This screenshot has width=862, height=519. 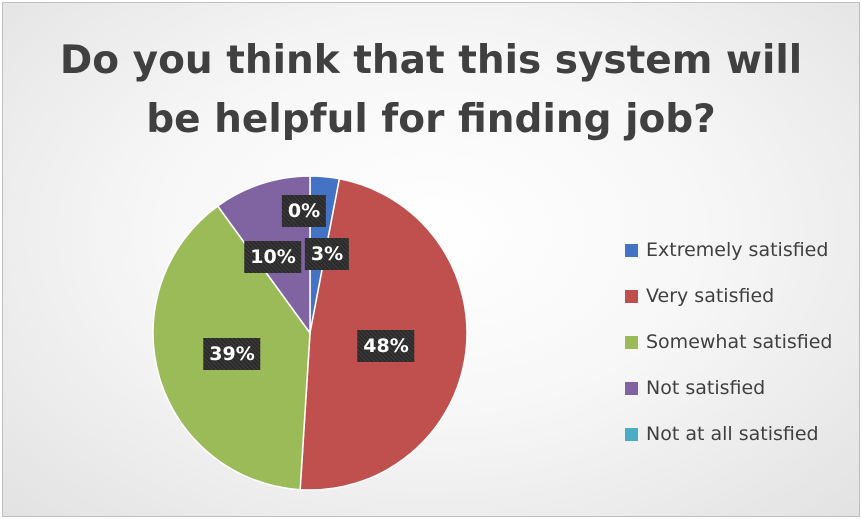 What do you see at coordinates (732, 434) in the screenshot?
I see `legend-label: Not at all satisfied` at bounding box center [732, 434].